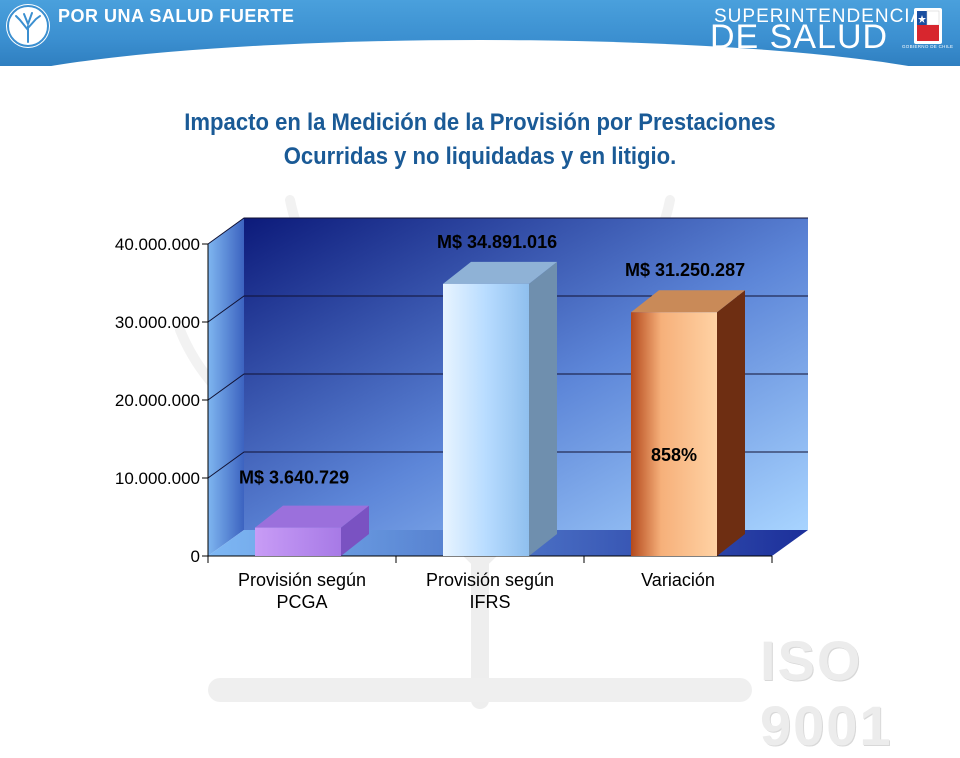  What do you see at coordinates (157, 244) in the screenshot?
I see `y-tick-label: 40.000.000` at bounding box center [157, 244].